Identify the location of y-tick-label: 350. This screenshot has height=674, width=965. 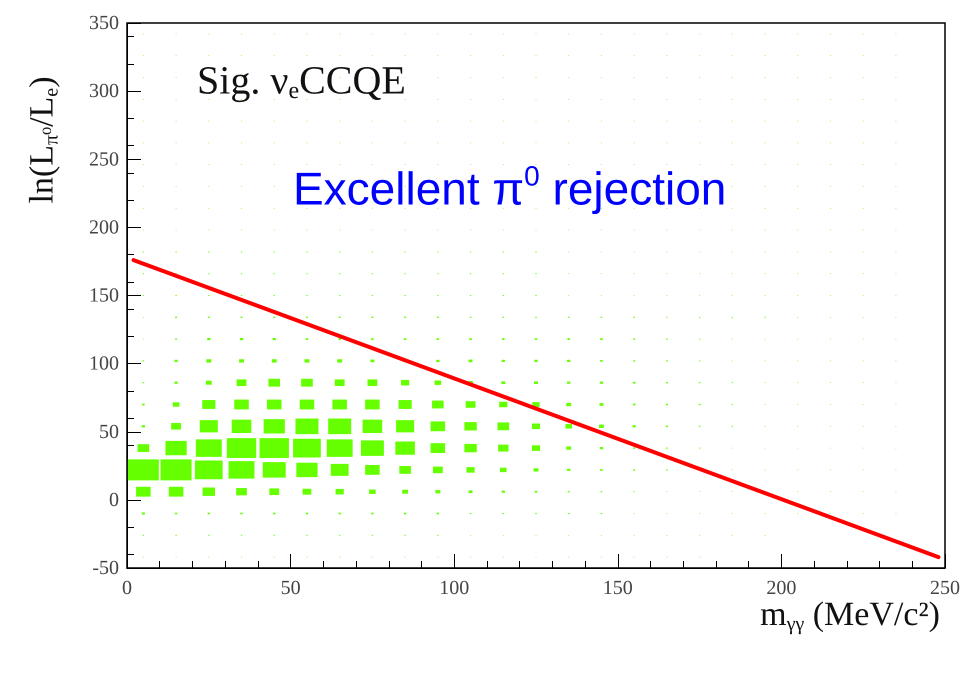
(104, 23).